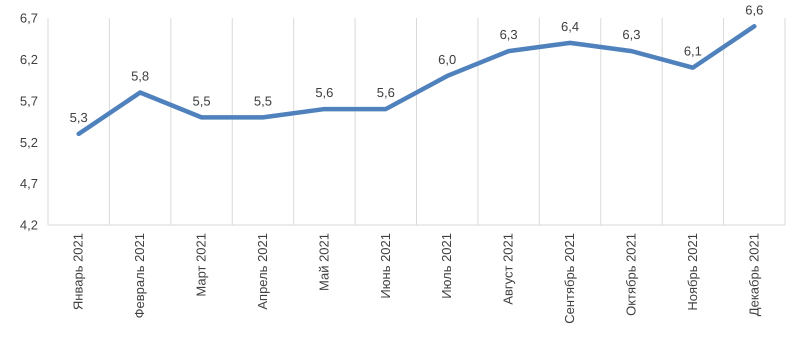 This screenshot has height=340, width=800. Describe the element at coordinates (78, 271) in the screenshot. I see `x-tick-label: Январь 2021` at that location.